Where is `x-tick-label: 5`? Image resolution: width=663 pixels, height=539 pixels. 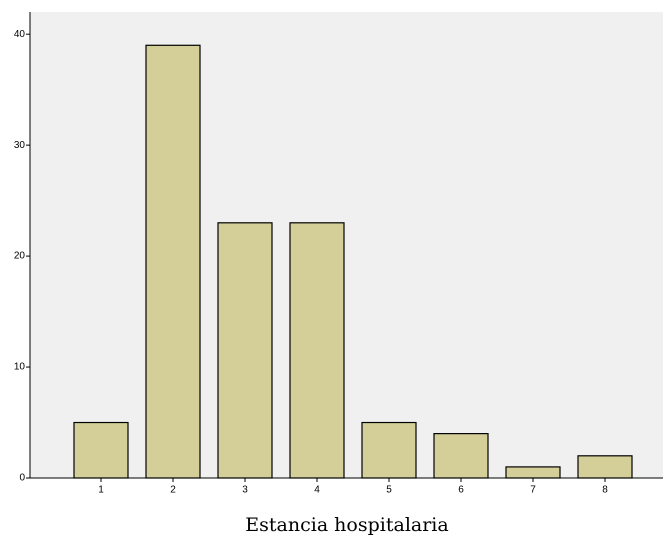
x-tick-label: 5 is located at coordinates (389, 490).